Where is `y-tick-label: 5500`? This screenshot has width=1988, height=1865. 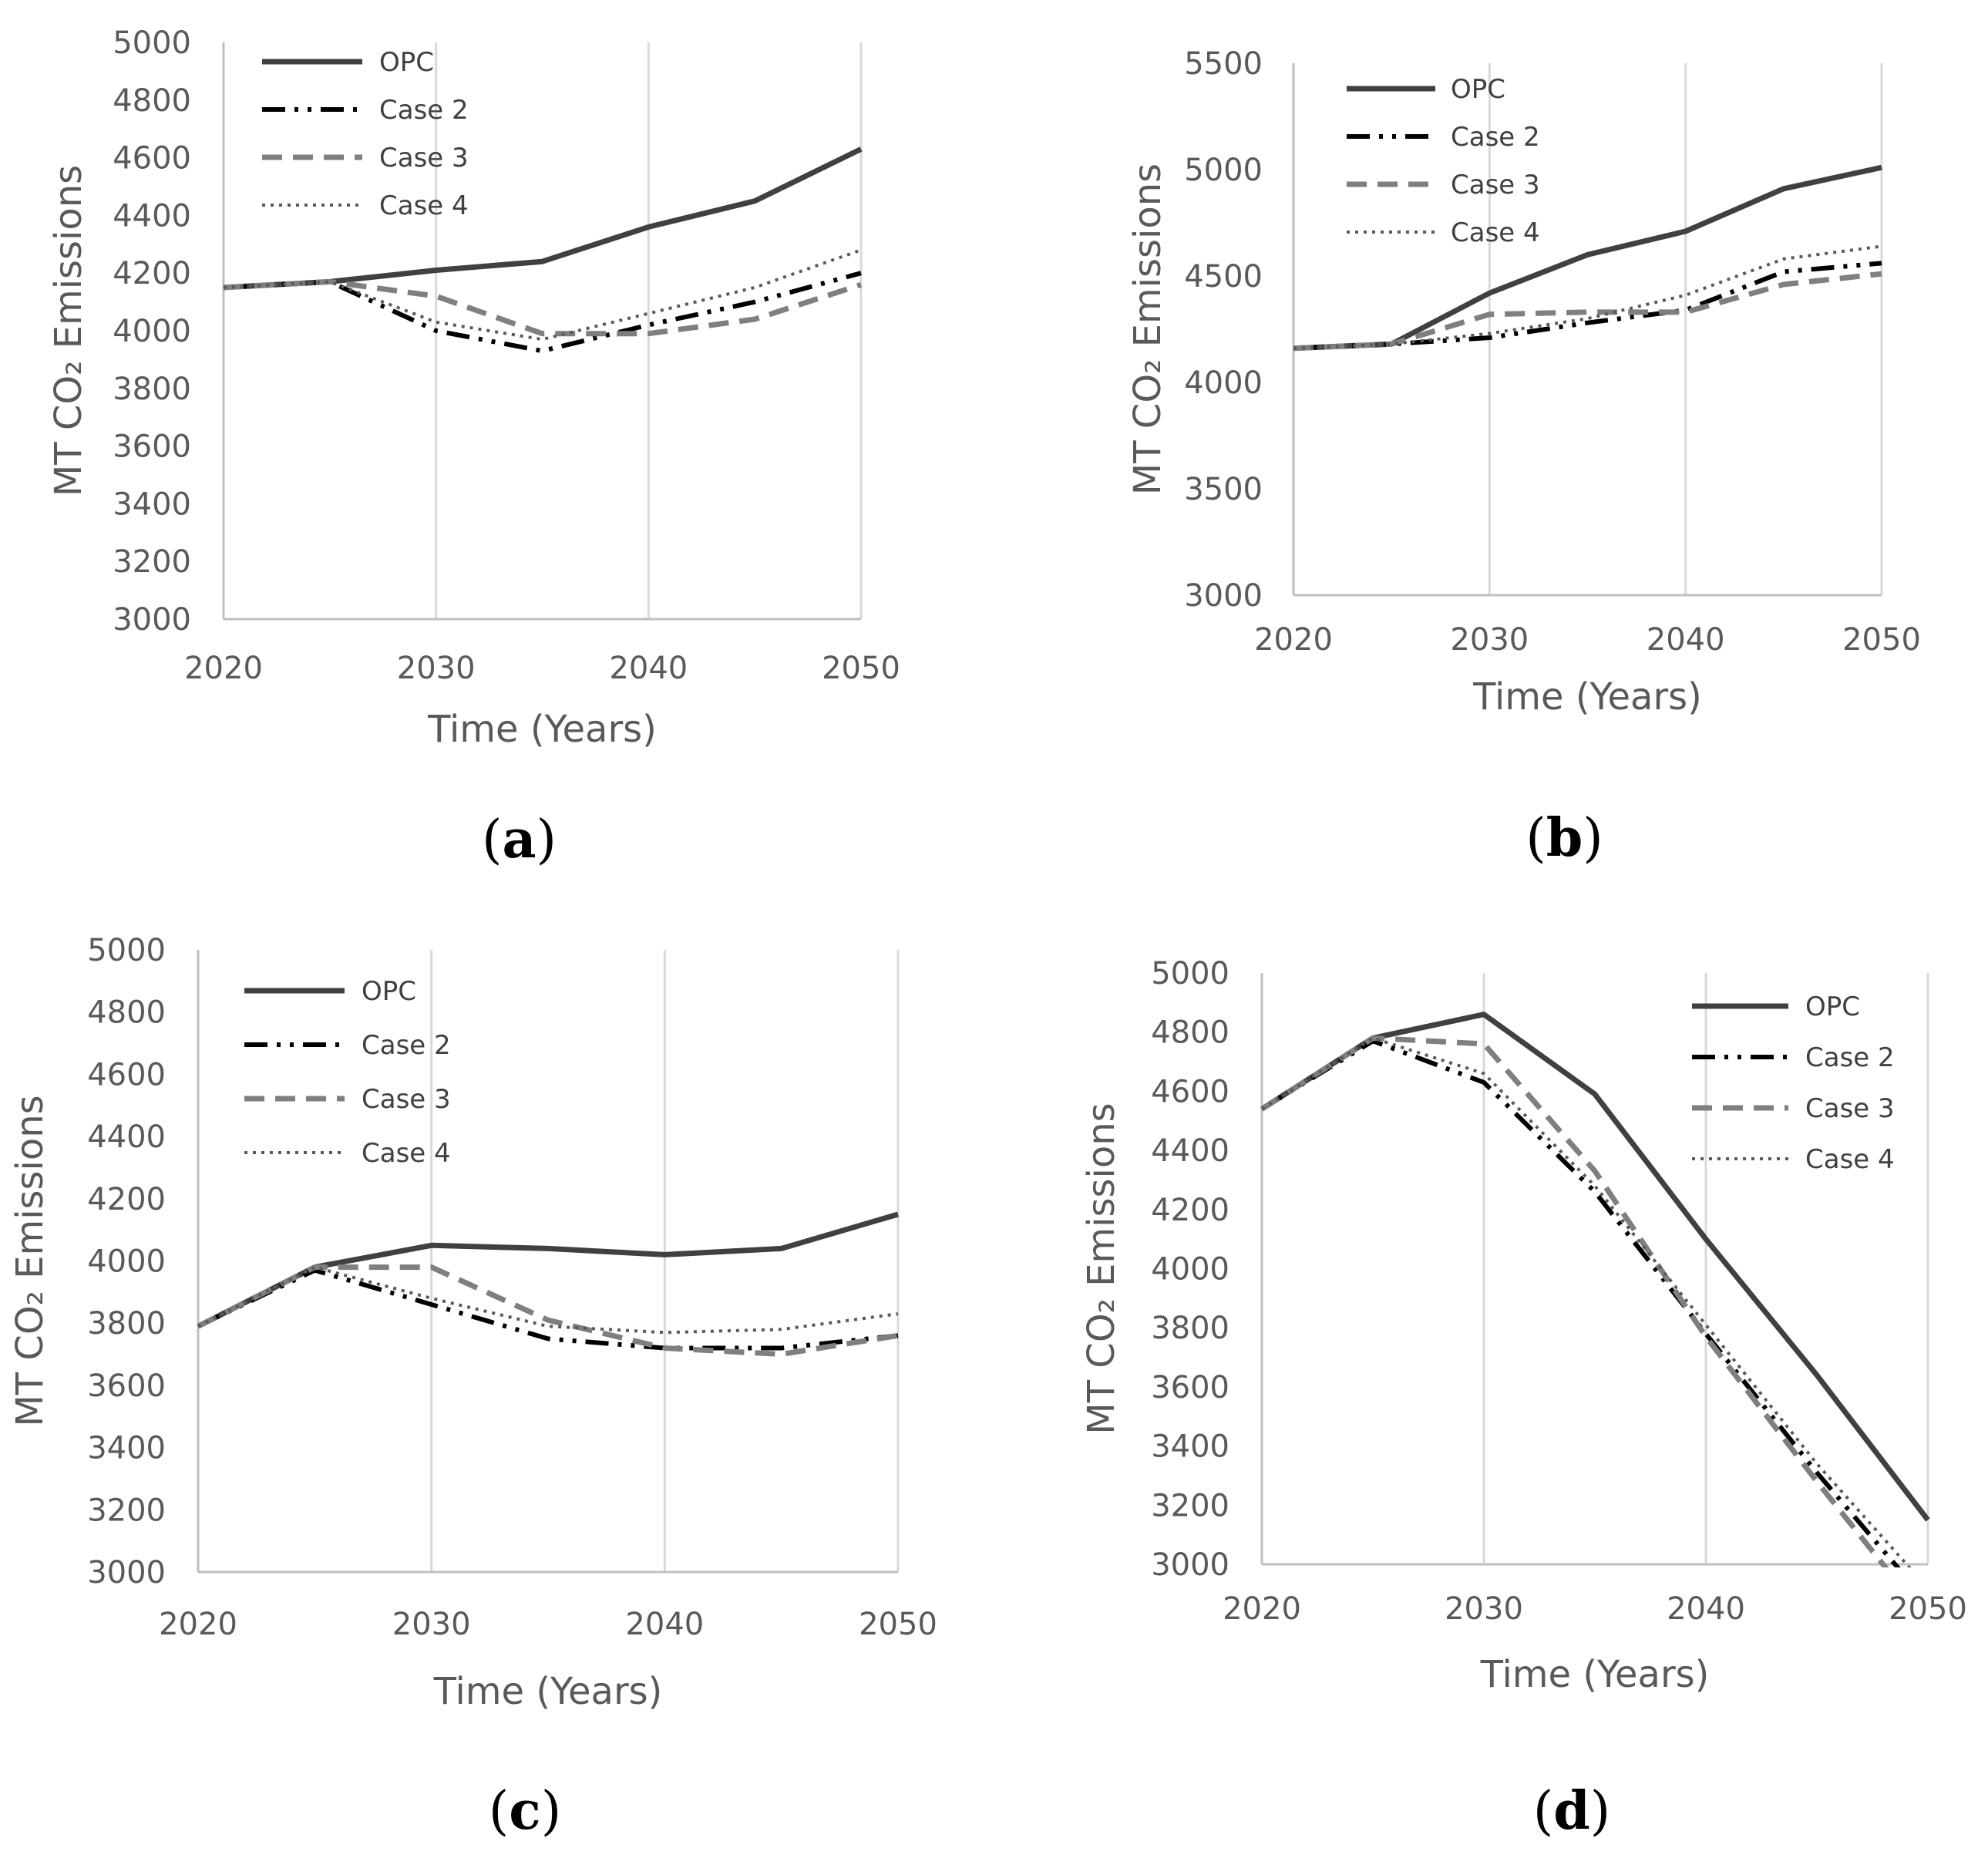 y-tick-label: 5500 is located at coordinates (1223, 64).